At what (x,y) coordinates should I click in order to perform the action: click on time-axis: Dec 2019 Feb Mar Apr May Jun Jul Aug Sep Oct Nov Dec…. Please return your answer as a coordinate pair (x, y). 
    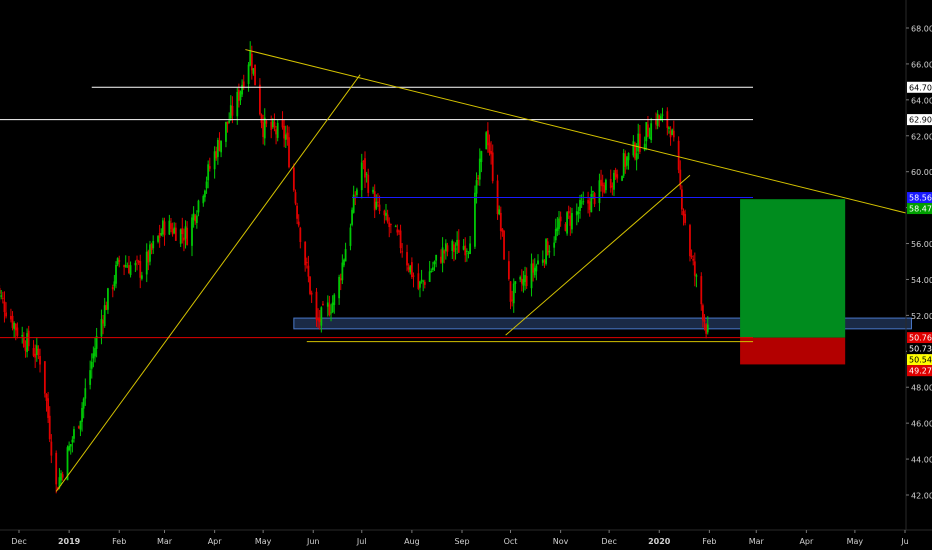
    Looking at the image, I should click on (460, 538).